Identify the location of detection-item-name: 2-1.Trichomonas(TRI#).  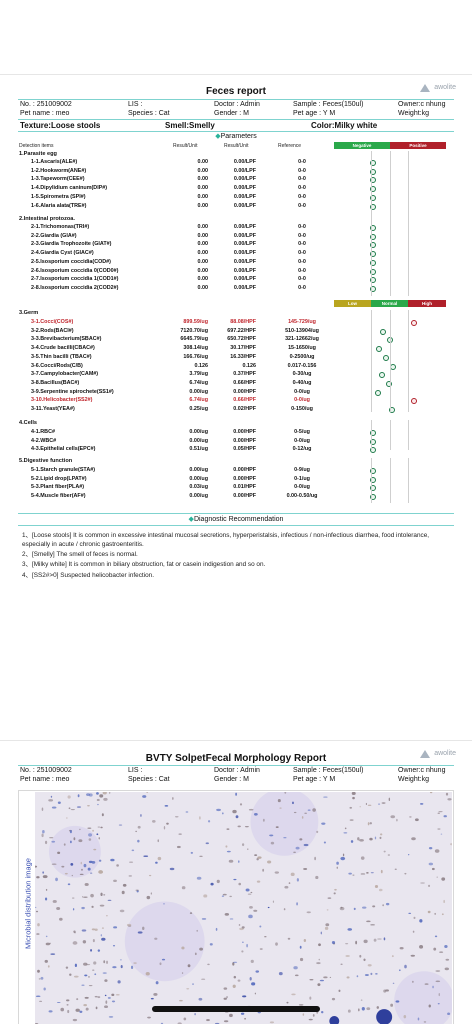
(60, 227).